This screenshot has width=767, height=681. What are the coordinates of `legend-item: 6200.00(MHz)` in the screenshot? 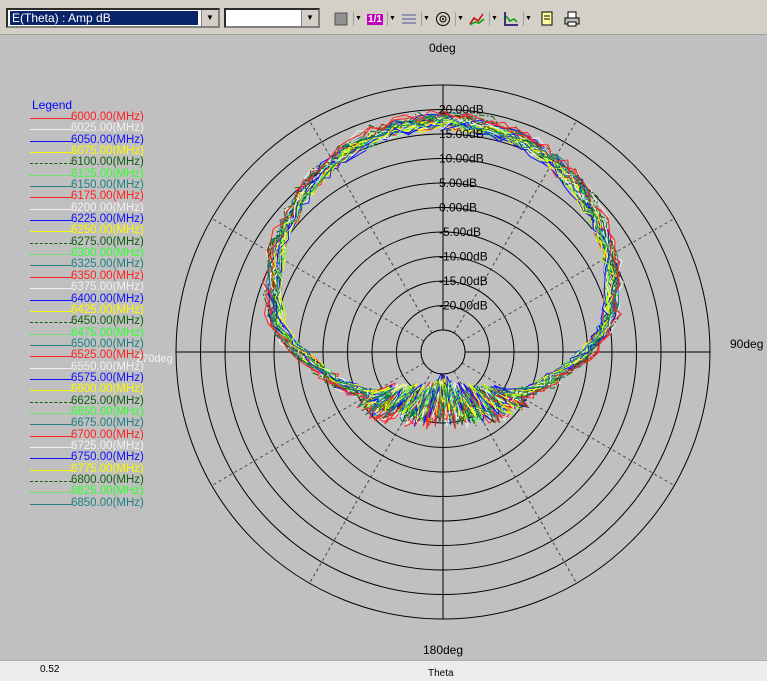 It's located at (85, 208).